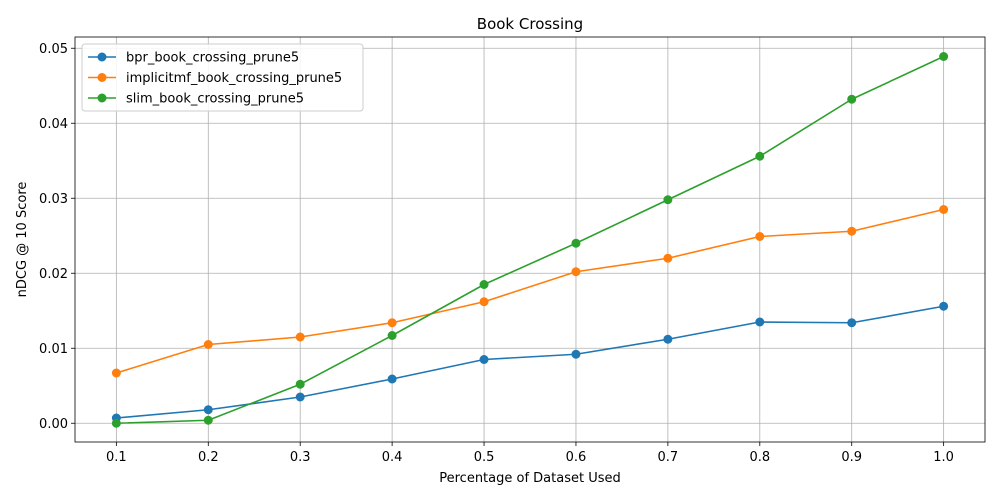 The height and width of the screenshot is (500, 1000). Describe the element at coordinates (300, 457) in the screenshot. I see `x-tick-label: 0.3` at that location.